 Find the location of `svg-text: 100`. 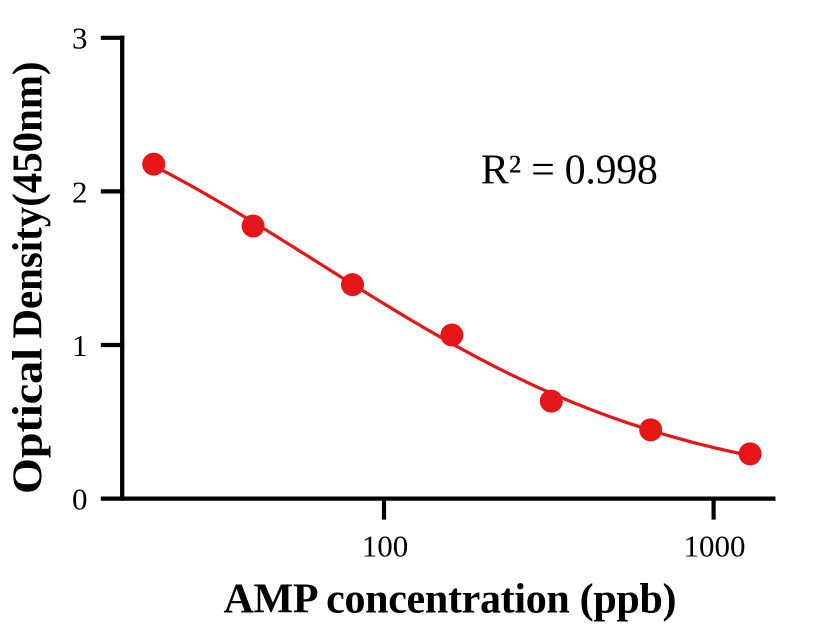

svg-text: 100 is located at coordinates (385, 546).